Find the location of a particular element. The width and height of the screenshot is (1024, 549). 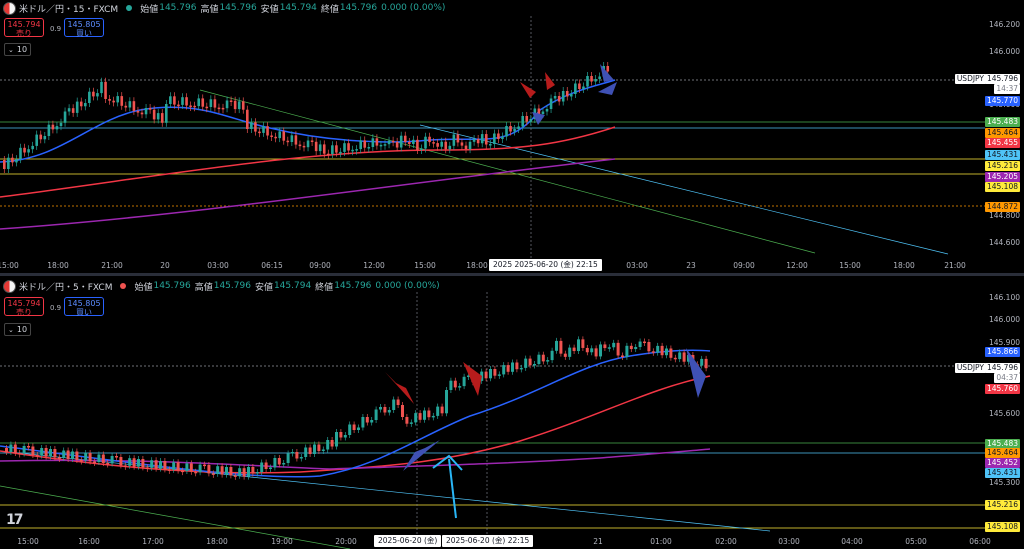

blue-arrow-icon is located at coordinates (538, 118).